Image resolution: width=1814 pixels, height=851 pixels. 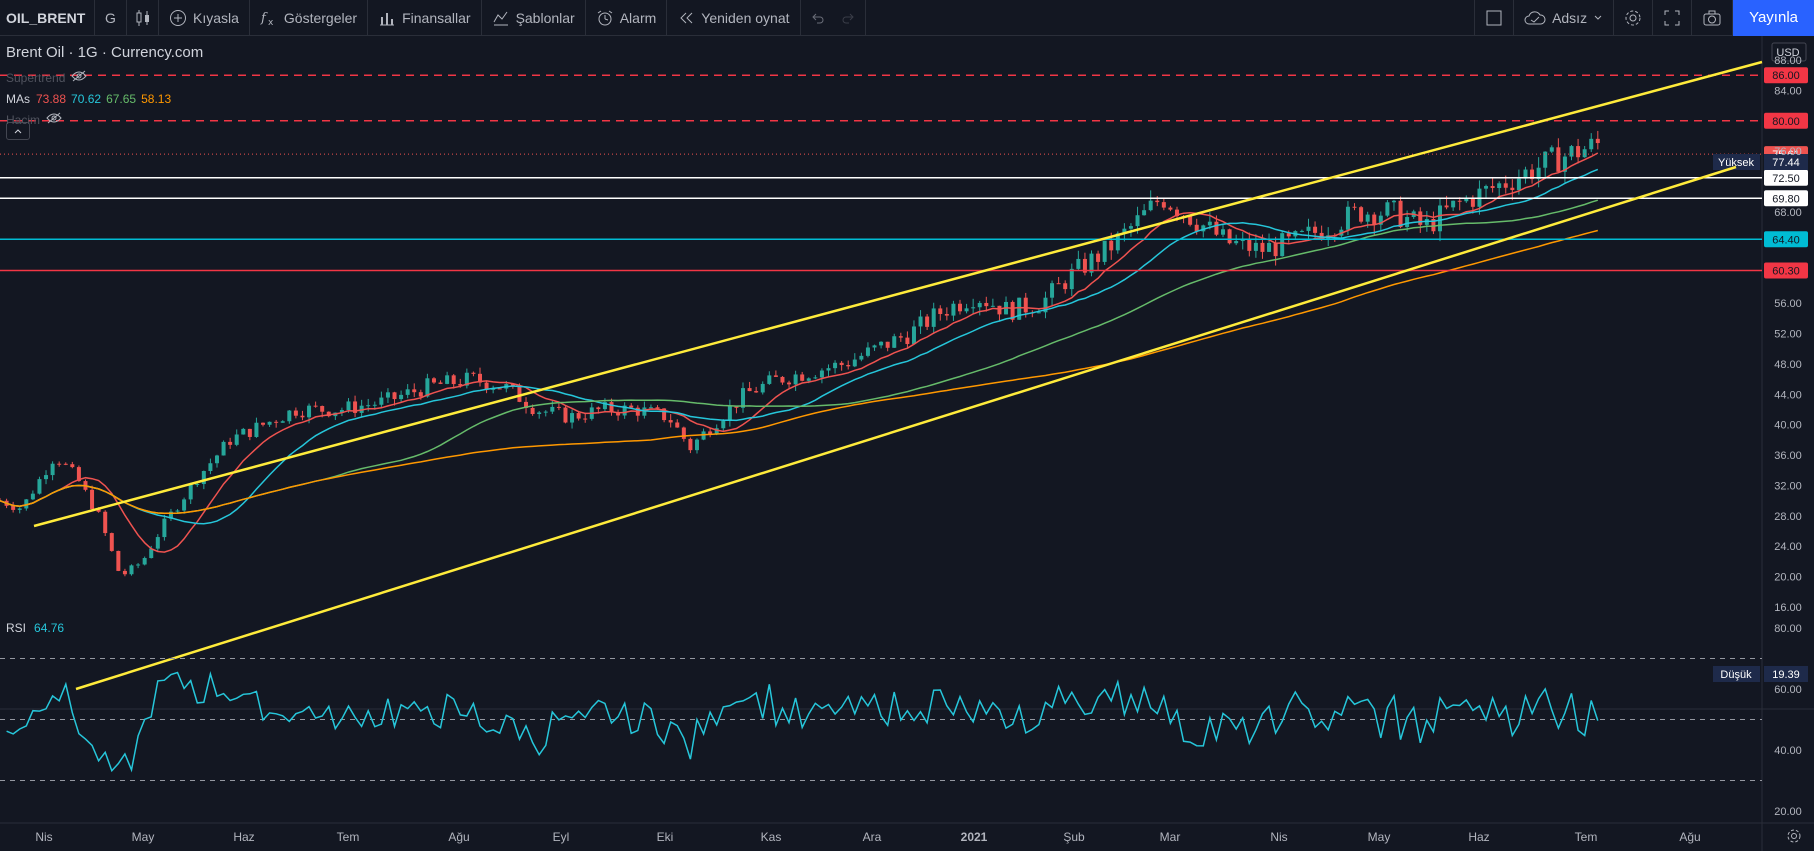 I want to click on compare-label: Kıyasla, so click(x=216, y=17).